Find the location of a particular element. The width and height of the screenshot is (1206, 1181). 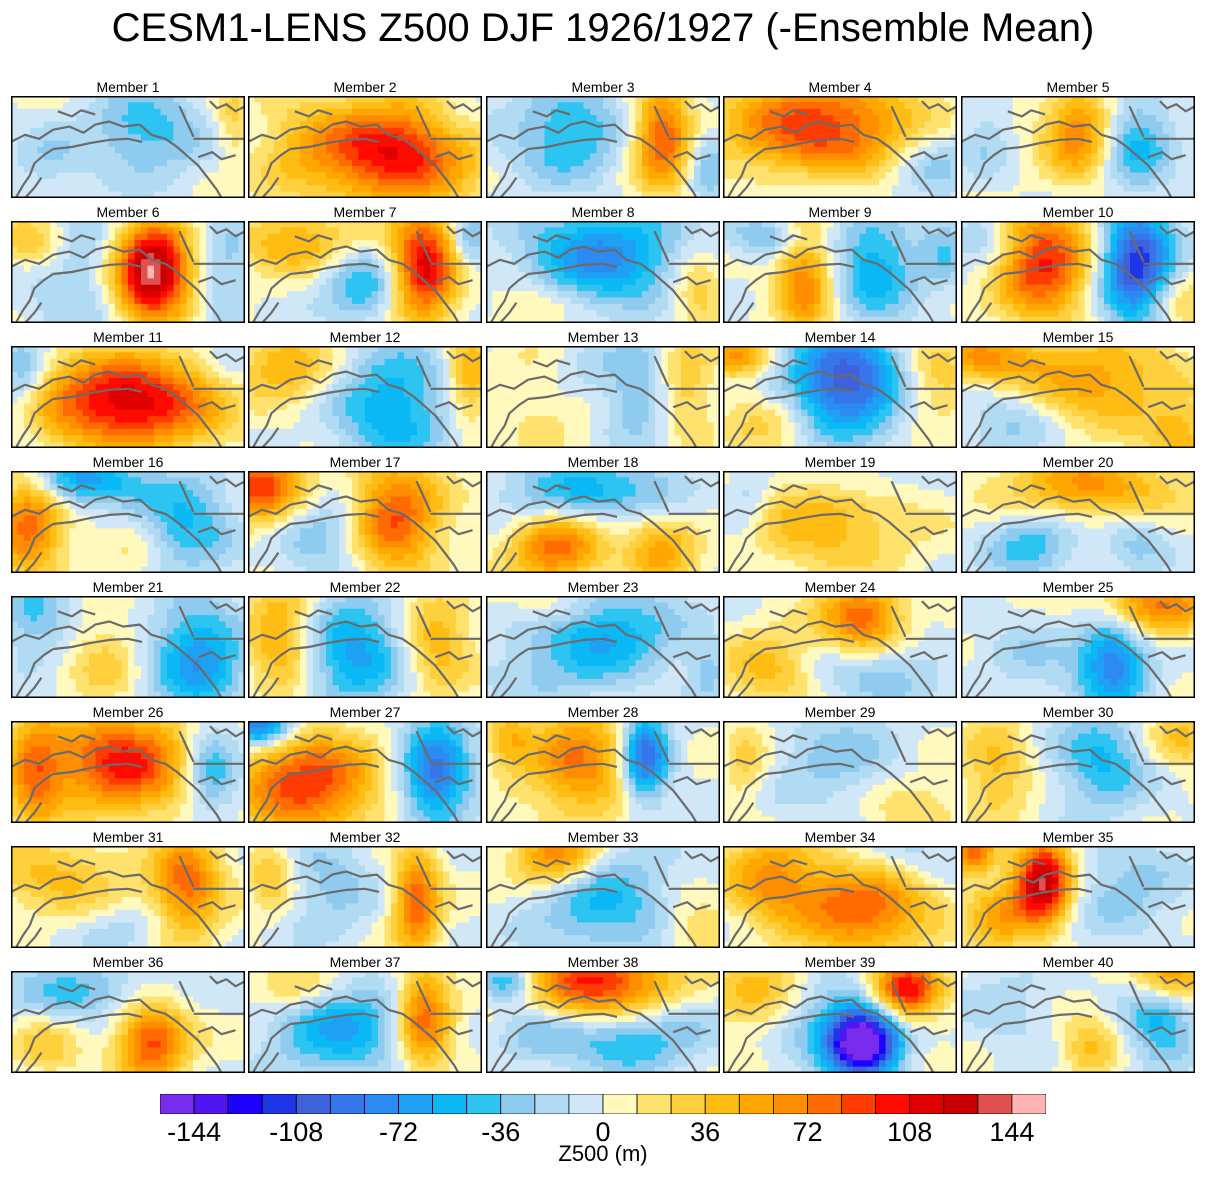

map-panel: Member 9 is located at coordinates (840, 263).